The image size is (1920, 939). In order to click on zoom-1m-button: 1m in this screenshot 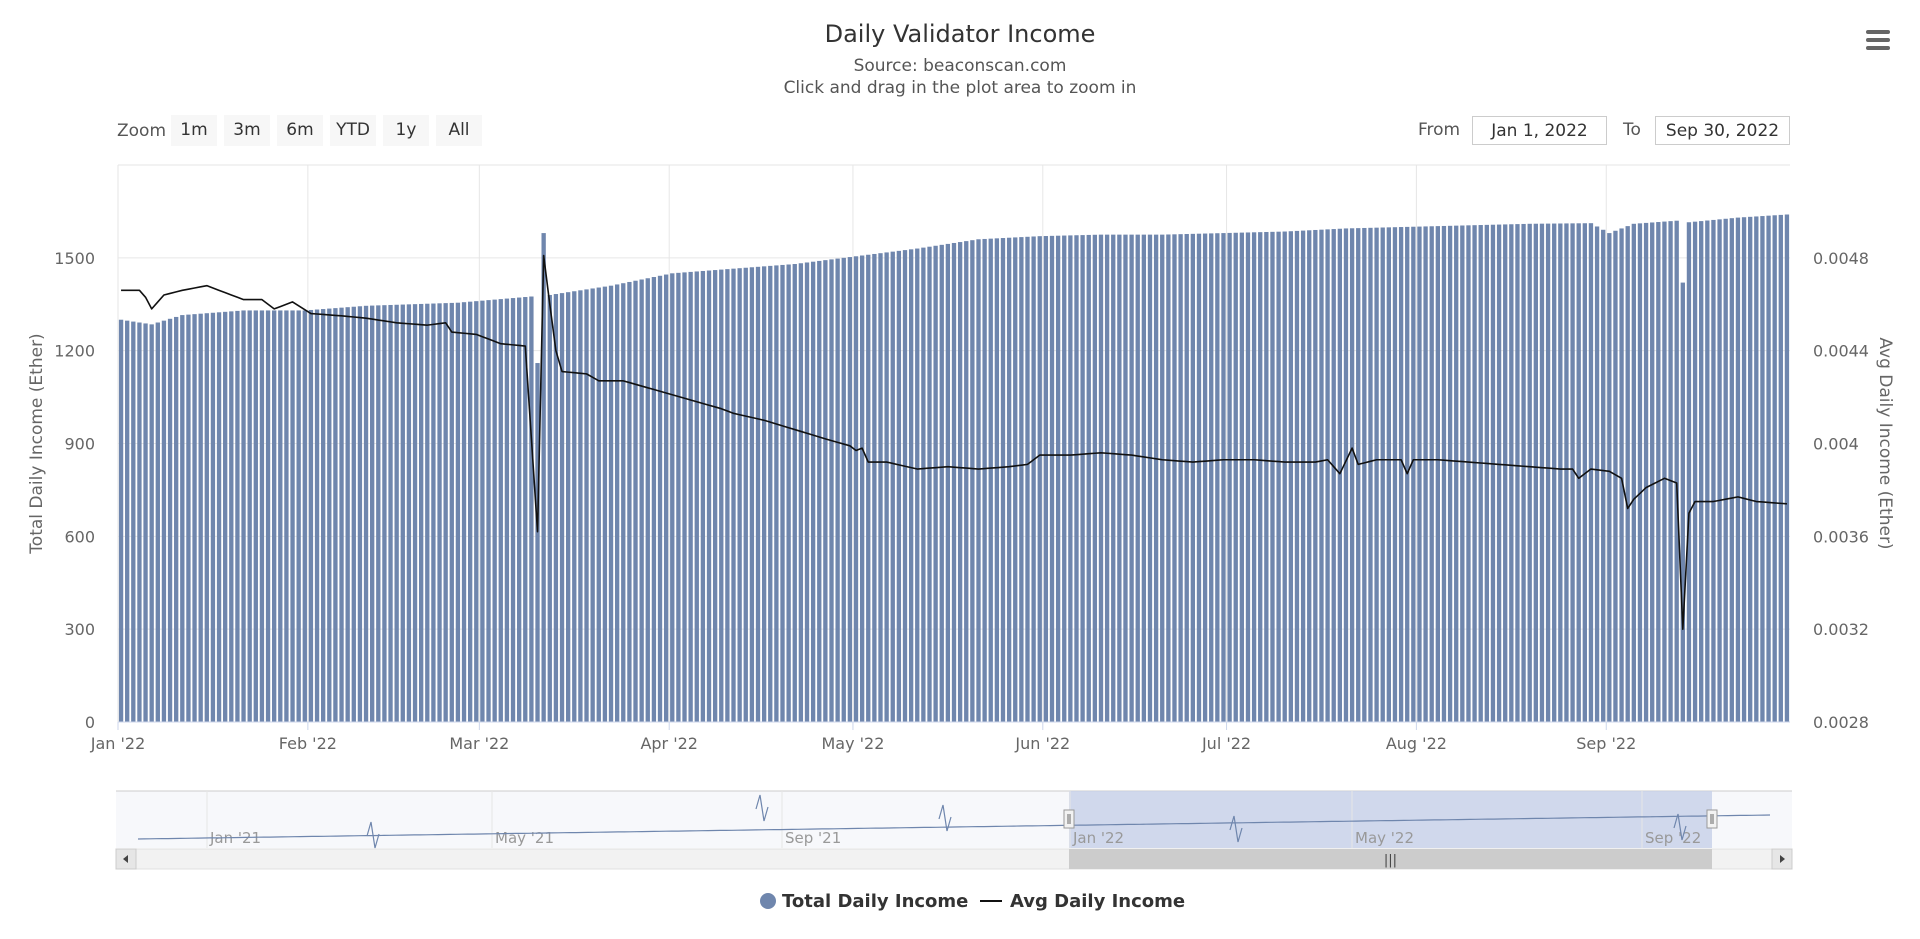, I will do `click(194, 130)`.